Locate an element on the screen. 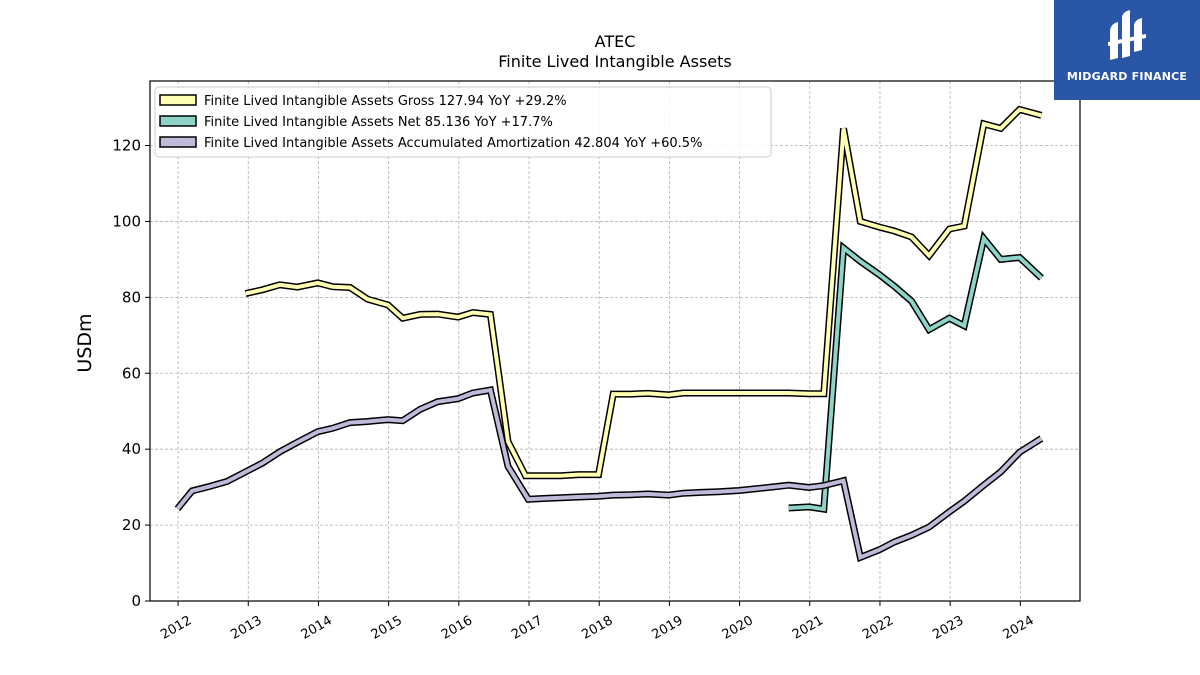 The image size is (1200, 675). x-tick-label: 2015 is located at coordinates (387, 628).